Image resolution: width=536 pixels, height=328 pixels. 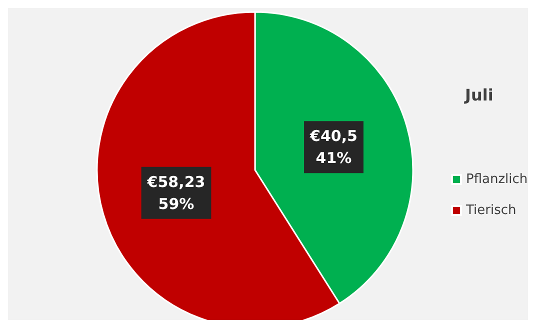 I want to click on data-label: €58,23 59%, so click(x=176, y=192).